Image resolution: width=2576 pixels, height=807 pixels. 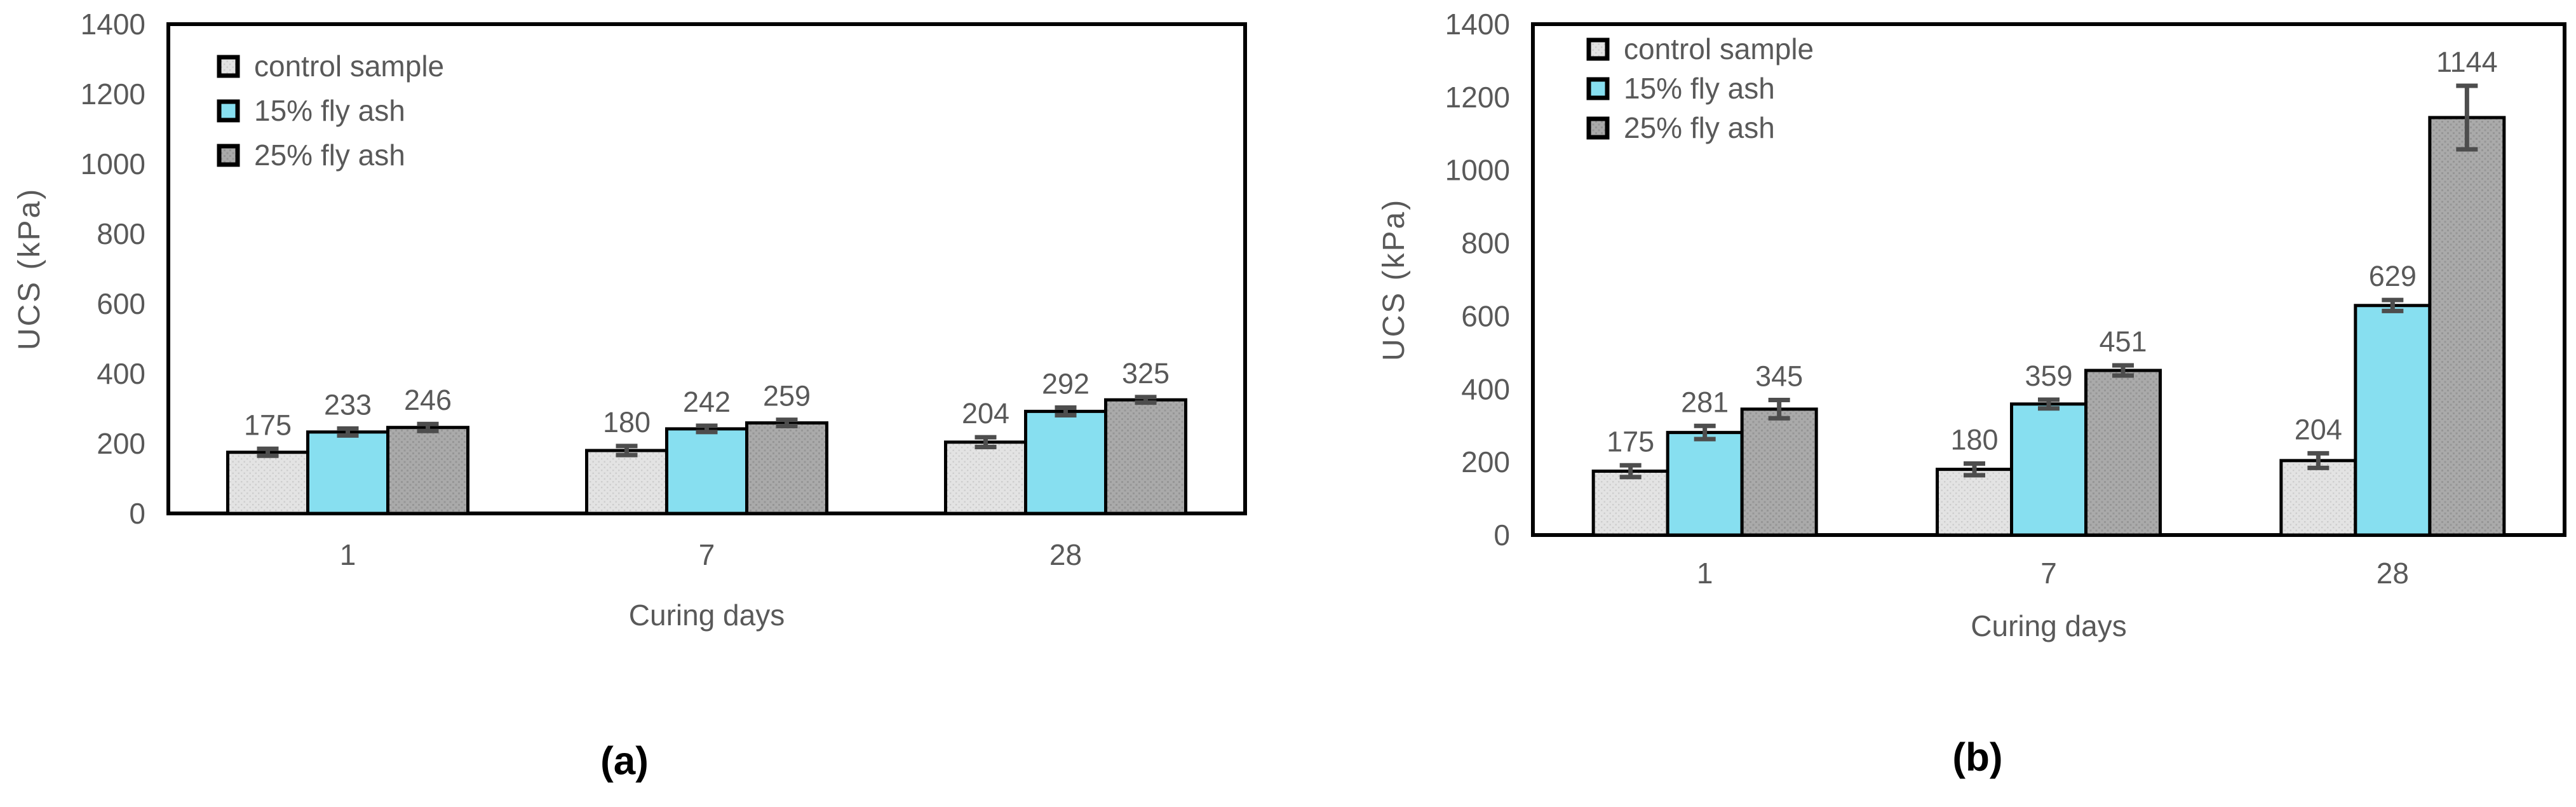 What do you see at coordinates (1705, 402) in the screenshot?
I see `bar-value-label: 281` at bounding box center [1705, 402].